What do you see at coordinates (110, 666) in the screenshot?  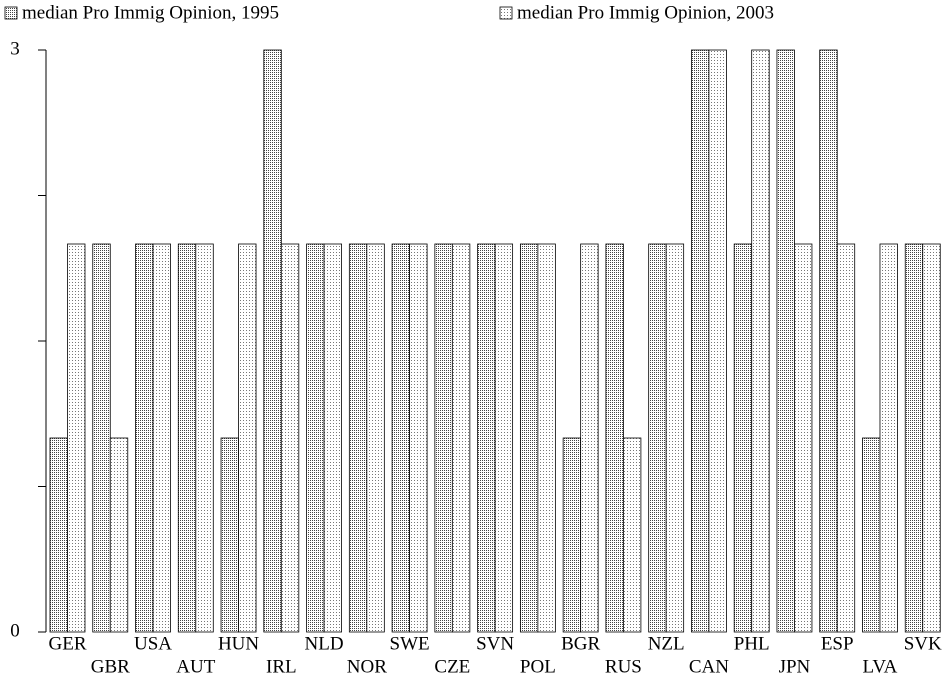 I see `x-tick-label: GBR` at bounding box center [110, 666].